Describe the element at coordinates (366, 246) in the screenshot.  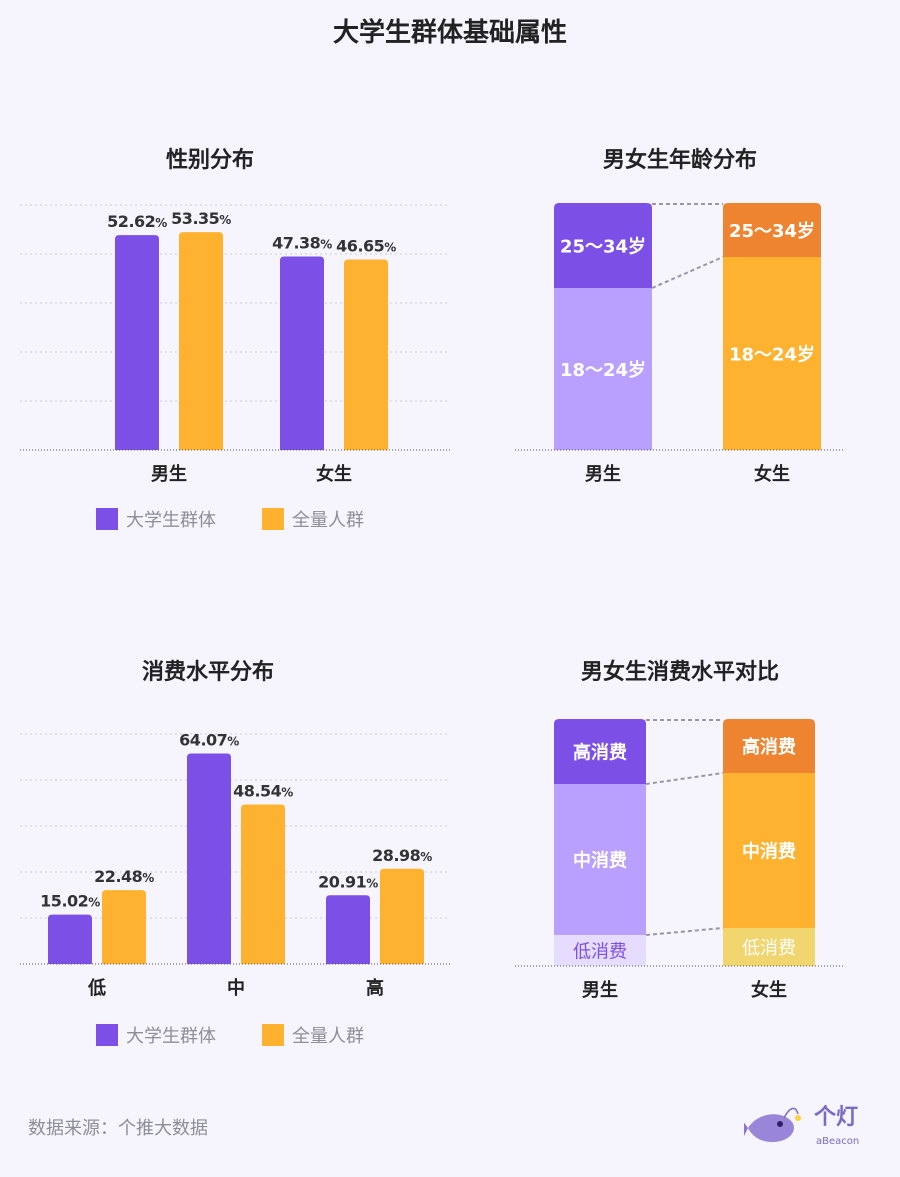
I see `data-label: 46.65%` at that location.